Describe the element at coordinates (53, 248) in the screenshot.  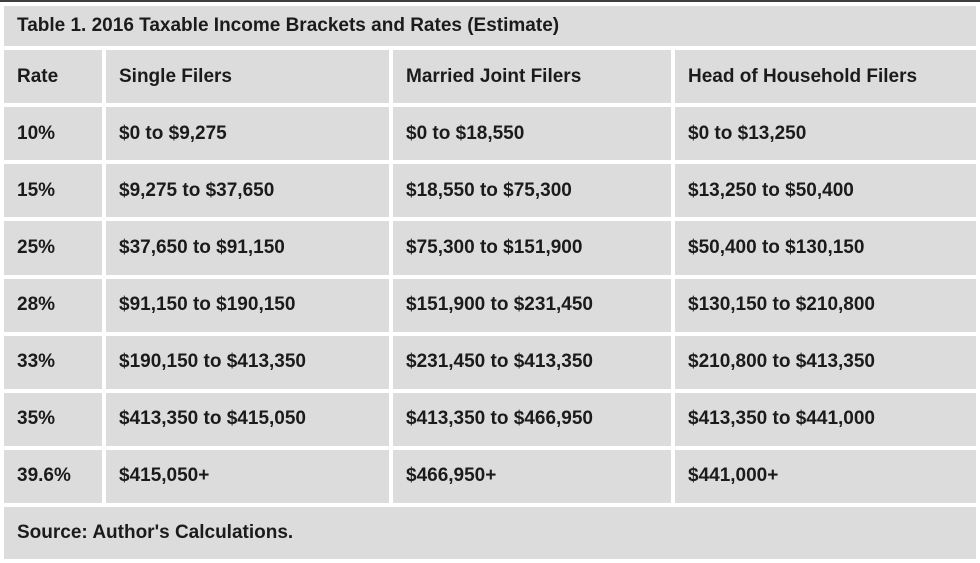
I see `rate-cell: 25%` at that location.